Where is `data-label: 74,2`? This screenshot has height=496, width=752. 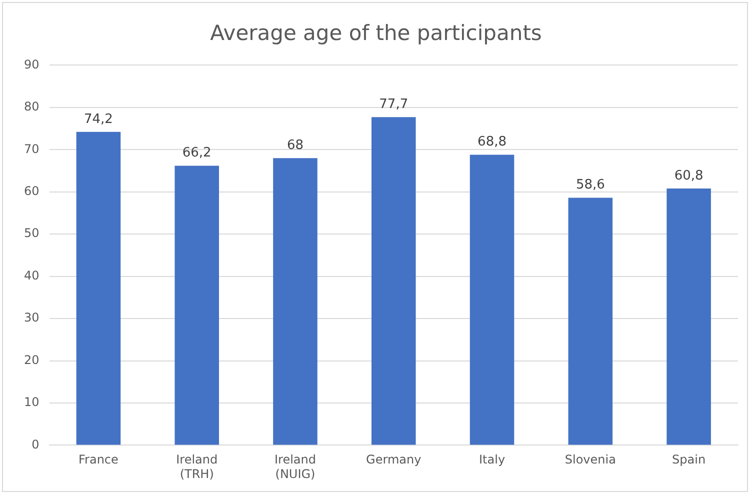
data-label: 74,2 is located at coordinates (98, 119).